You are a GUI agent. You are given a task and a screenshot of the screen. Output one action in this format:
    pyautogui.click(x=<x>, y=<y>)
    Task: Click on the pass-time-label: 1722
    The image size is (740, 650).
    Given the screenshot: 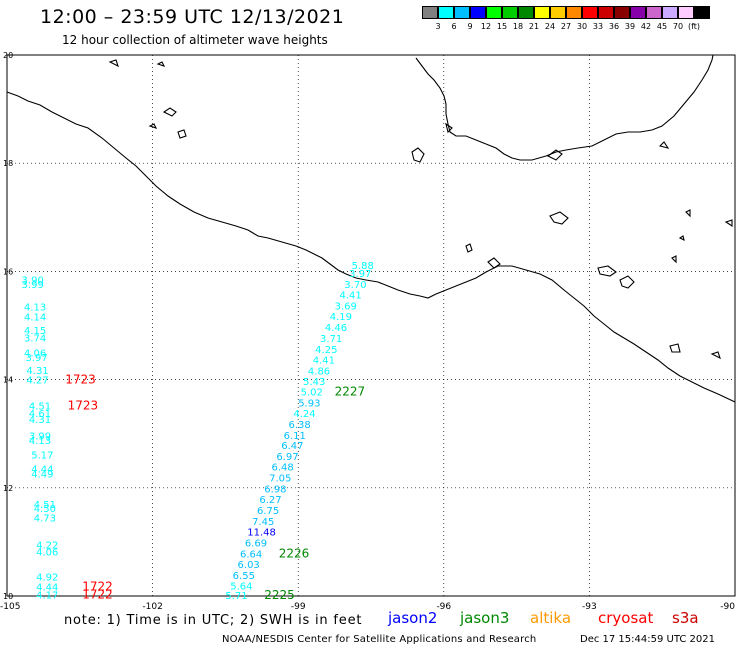 What is the action you would take?
    pyautogui.click(x=97, y=586)
    